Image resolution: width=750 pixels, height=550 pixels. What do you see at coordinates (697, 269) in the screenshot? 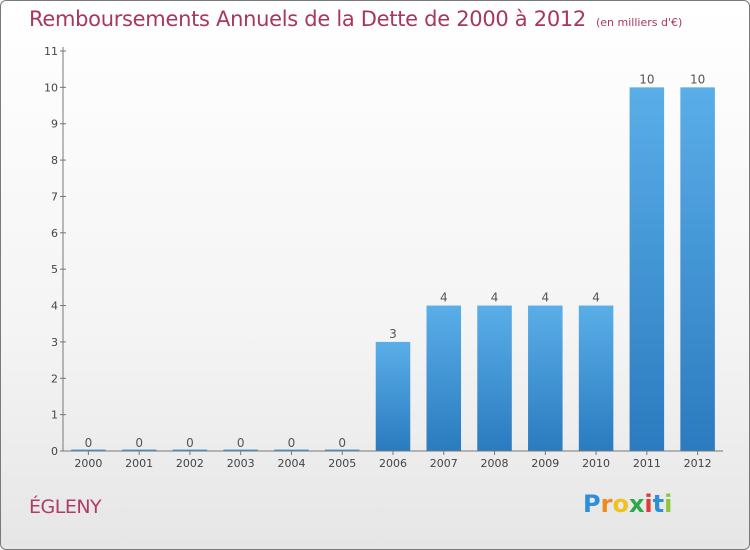
I see `bar-2012` at bounding box center [697, 269].